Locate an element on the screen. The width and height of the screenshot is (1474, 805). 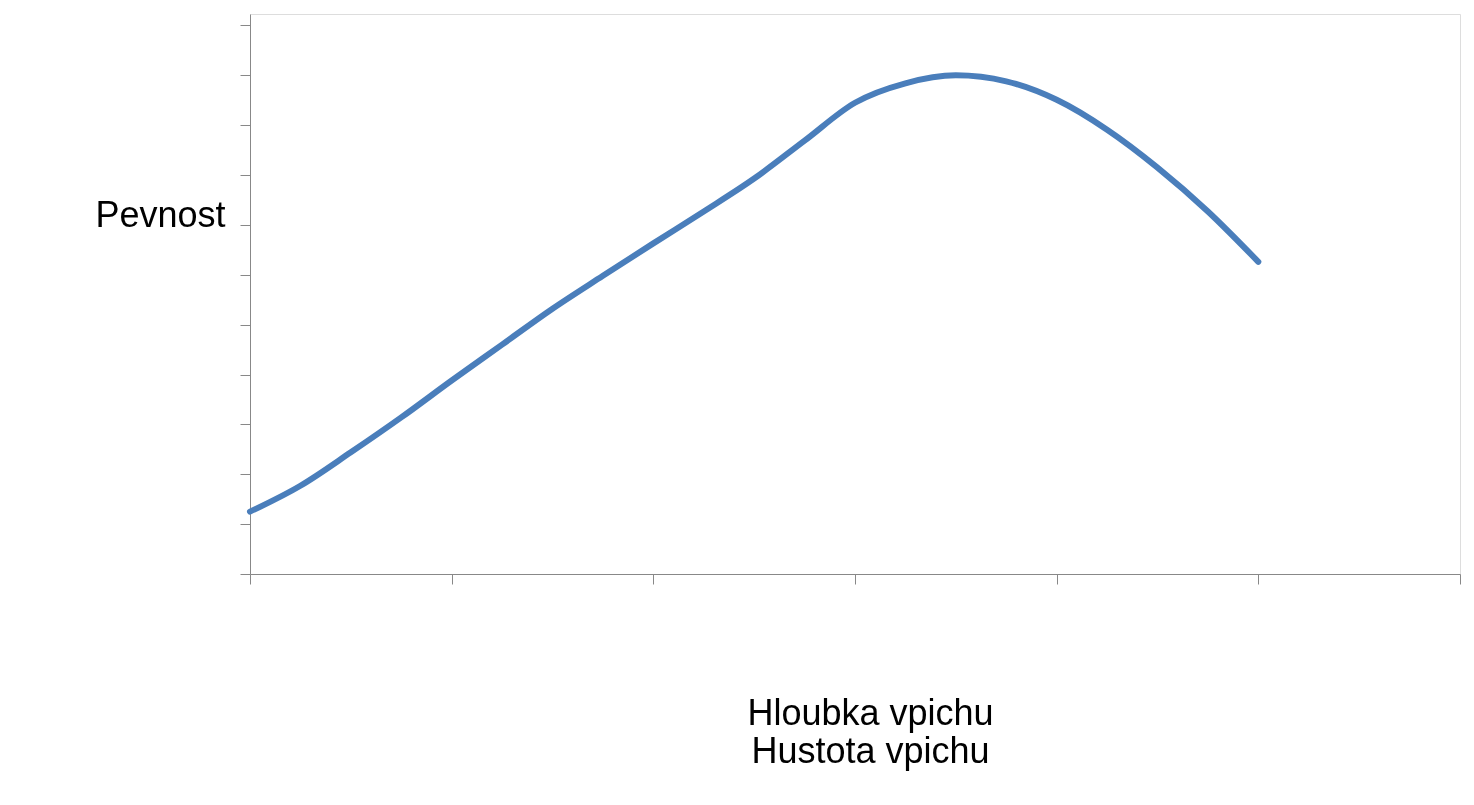
y-axis-title: Pevnost is located at coordinates (160, 214).